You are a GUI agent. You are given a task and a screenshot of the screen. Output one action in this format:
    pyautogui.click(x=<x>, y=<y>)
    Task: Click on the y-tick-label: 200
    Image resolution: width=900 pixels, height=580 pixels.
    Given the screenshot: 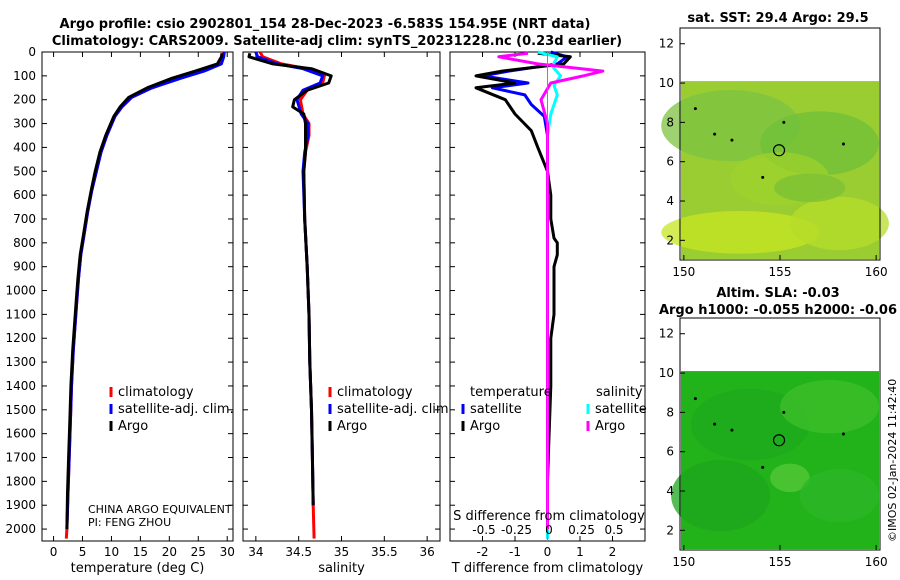 What is the action you would take?
    pyautogui.click(x=24, y=100)
    